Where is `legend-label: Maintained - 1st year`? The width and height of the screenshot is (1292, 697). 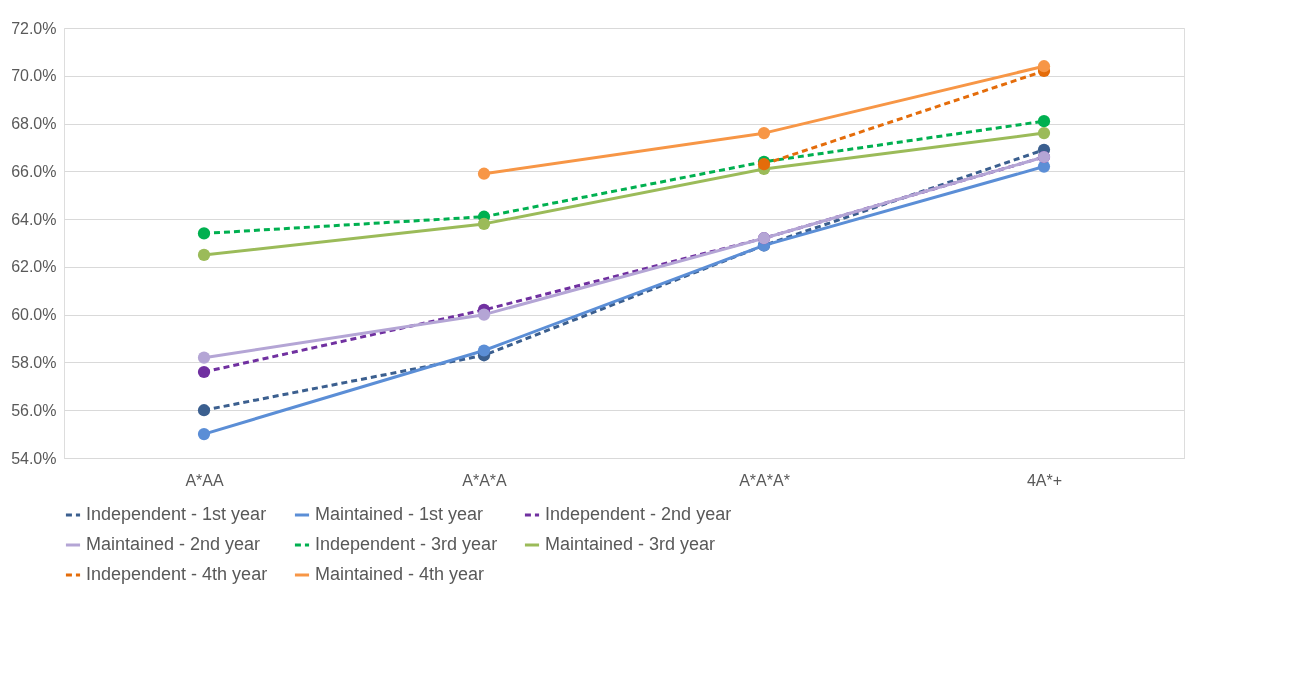
legend-label: Maintained - 1st year is located at coordinates (399, 514).